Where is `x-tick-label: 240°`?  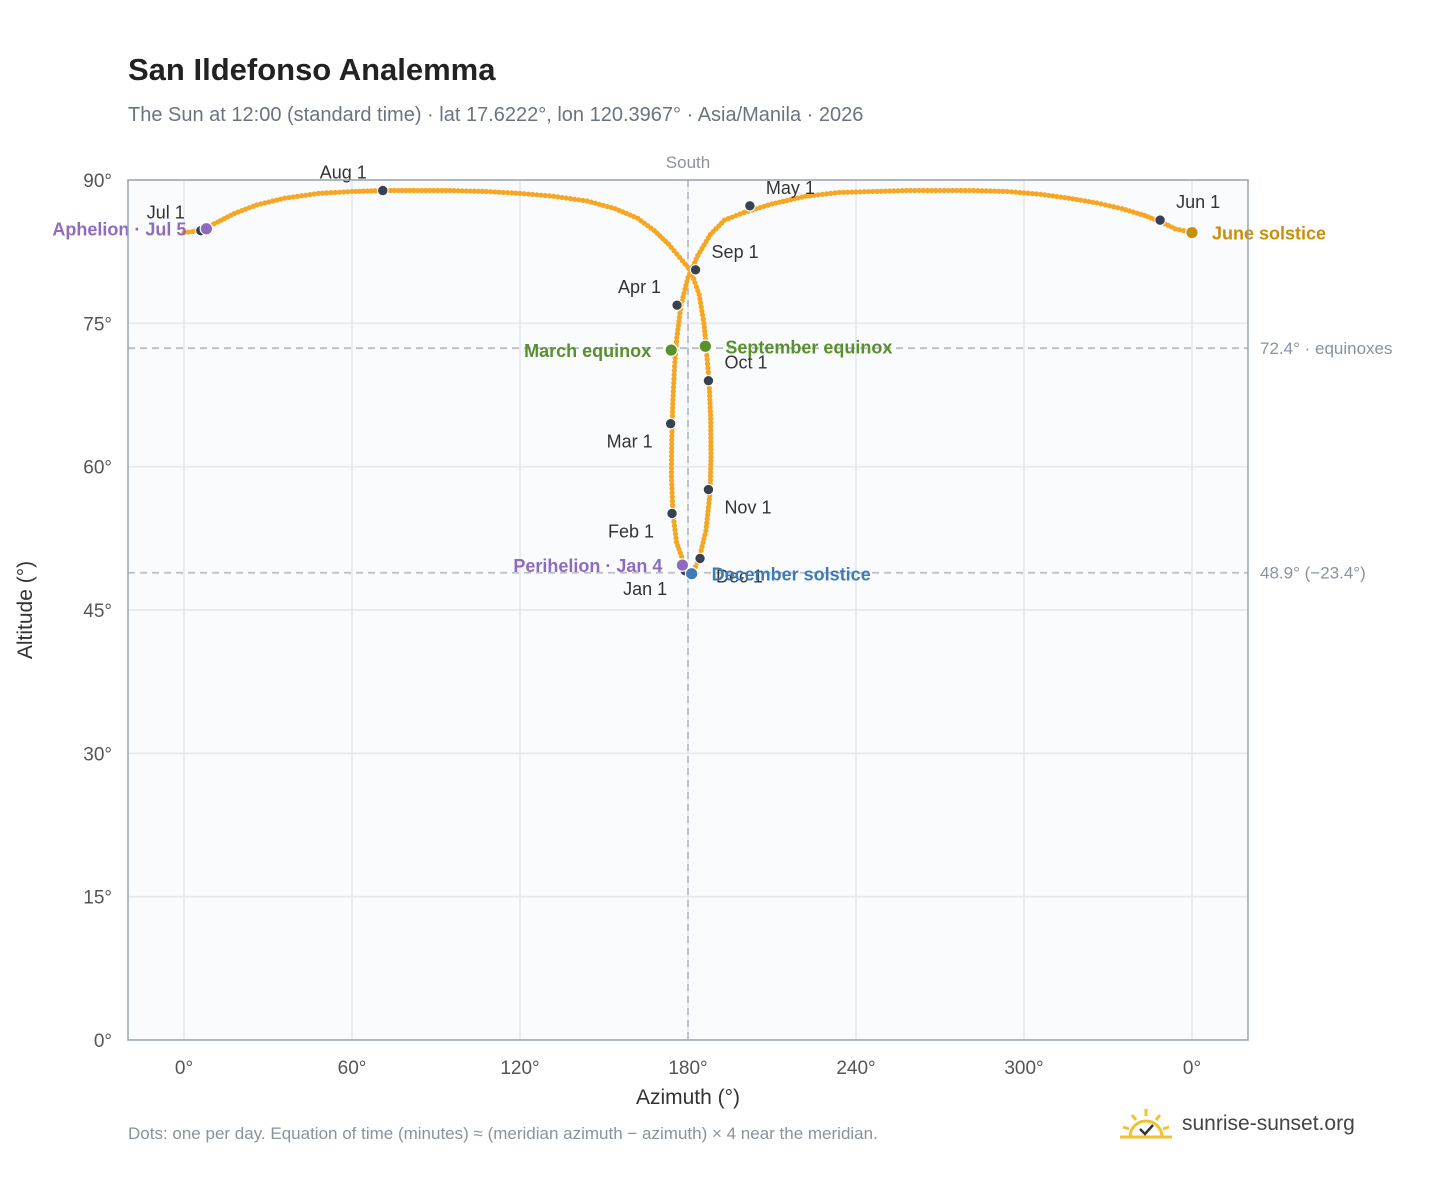
x-tick-label: 240° is located at coordinates (855, 1068).